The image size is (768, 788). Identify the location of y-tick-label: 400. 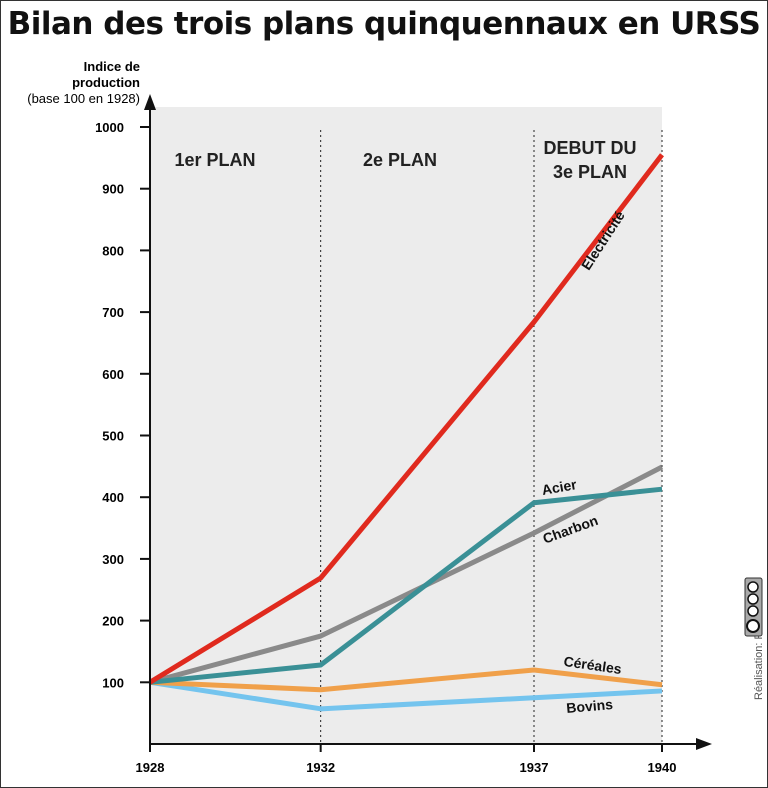
(113, 497).